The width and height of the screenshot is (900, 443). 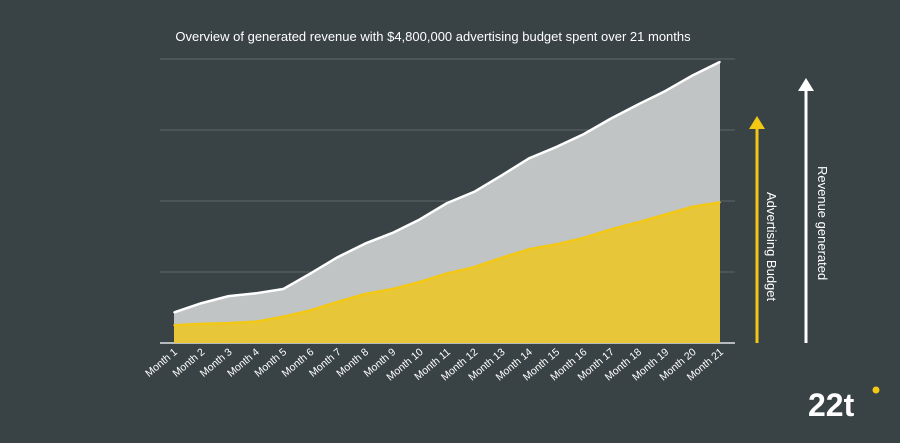 What do you see at coordinates (806, 210) in the screenshot?
I see `revenue-axis-arrow` at bounding box center [806, 210].